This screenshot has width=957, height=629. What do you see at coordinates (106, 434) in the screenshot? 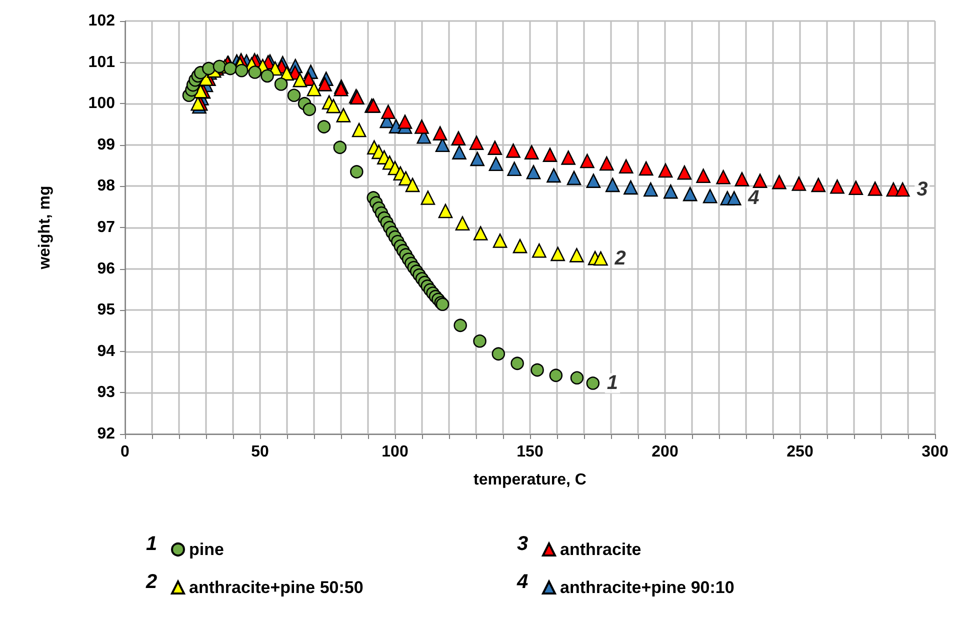
I see `y-tick-label: 92` at bounding box center [106, 434].